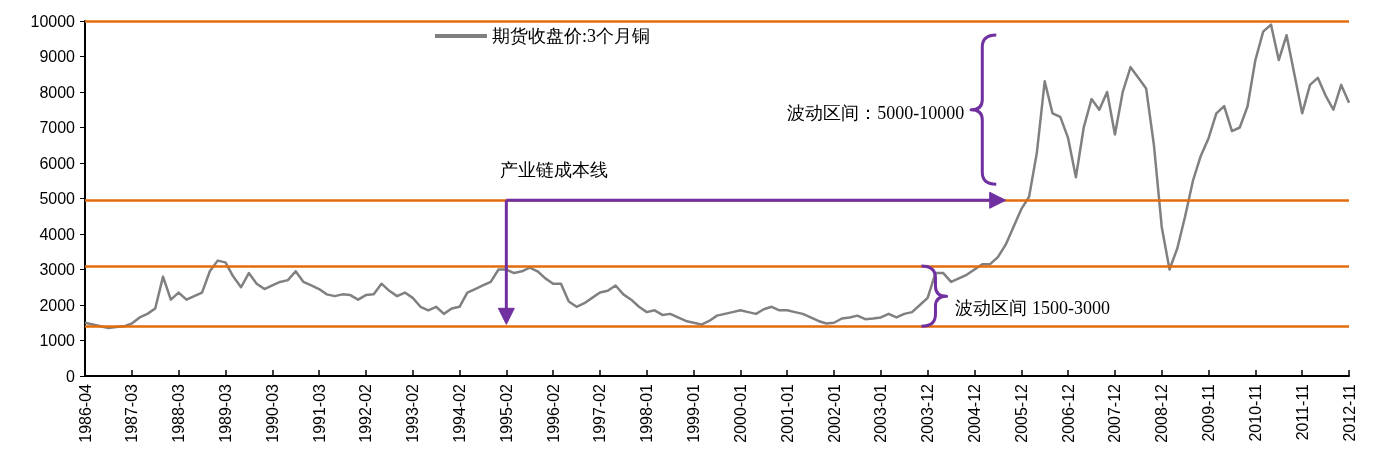  What do you see at coordinates (1349, 412) in the screenshot?
I see `x-tick-label: 2012-11` at bounding box center [1349, 412].